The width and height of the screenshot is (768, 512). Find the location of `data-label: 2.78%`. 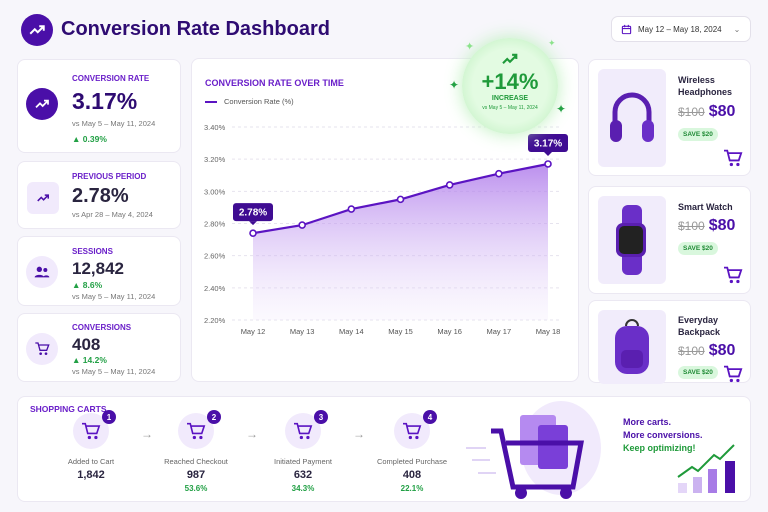

data-label: 2.78% is located at coordinates (253, 213).